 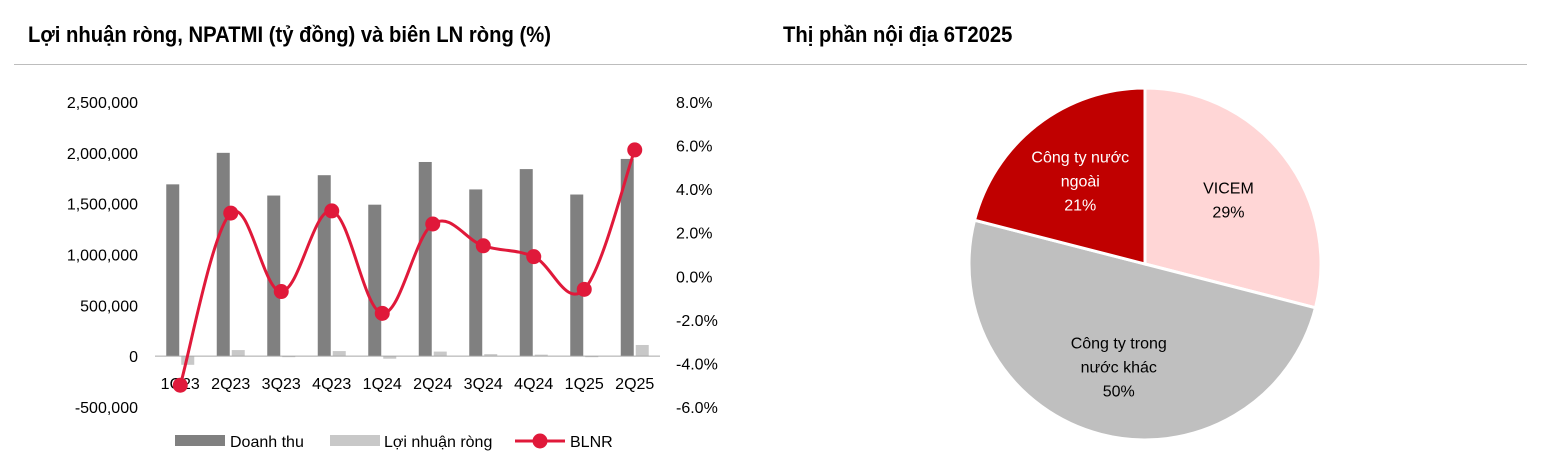 I want to click on pie-slice-percent: 21%, so click(x=1080, y=206).